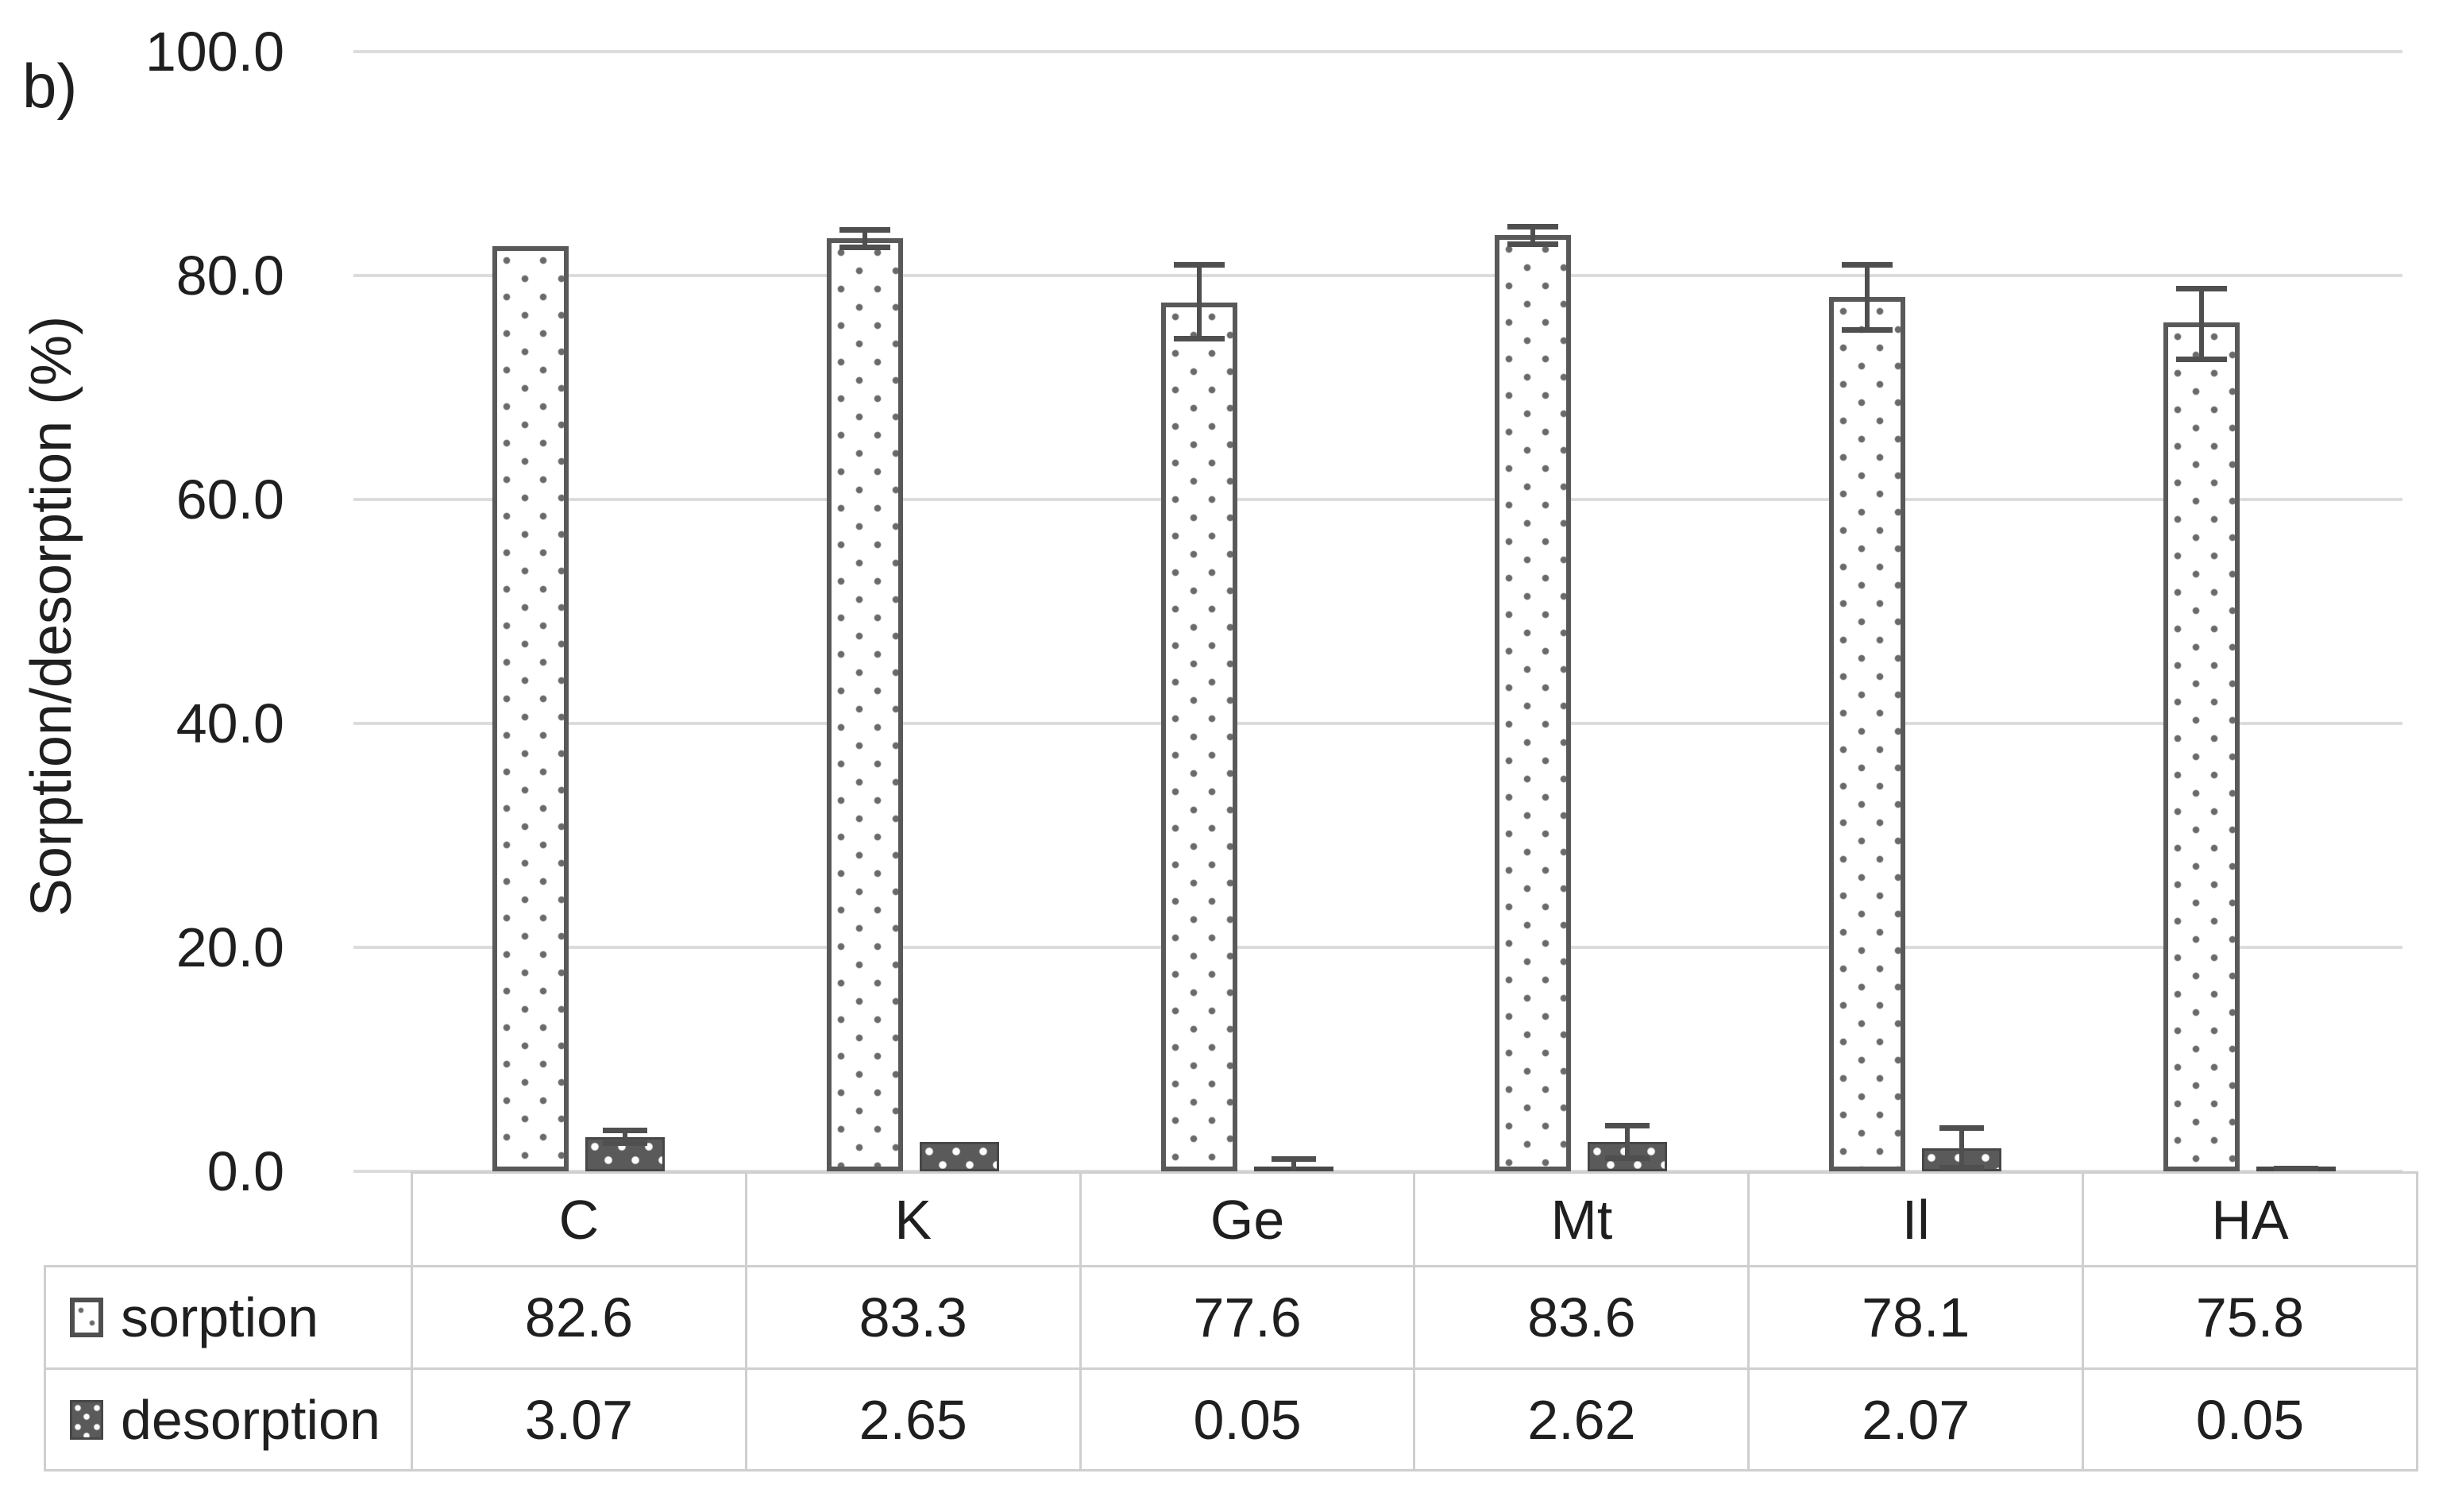  Describe the element at coordinates (959, 1156) in the screenshot. I see `desorption-bar-K` at that location.